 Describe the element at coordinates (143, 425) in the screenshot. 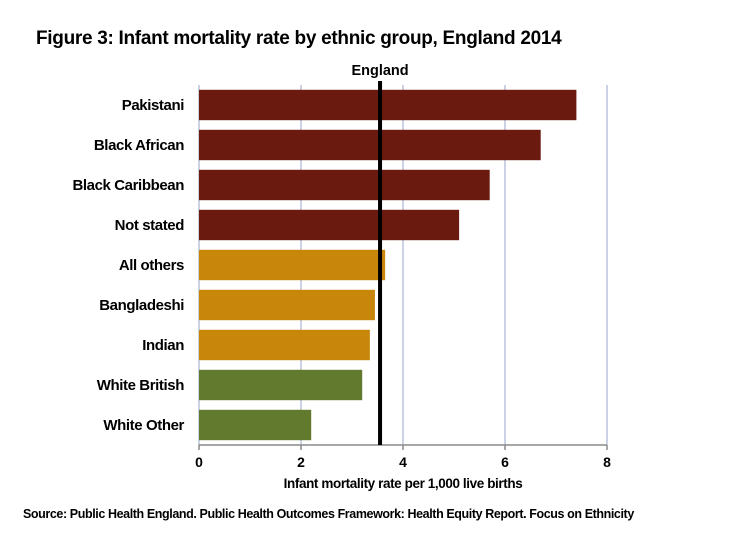

I see `category-label: White Other` at that location.